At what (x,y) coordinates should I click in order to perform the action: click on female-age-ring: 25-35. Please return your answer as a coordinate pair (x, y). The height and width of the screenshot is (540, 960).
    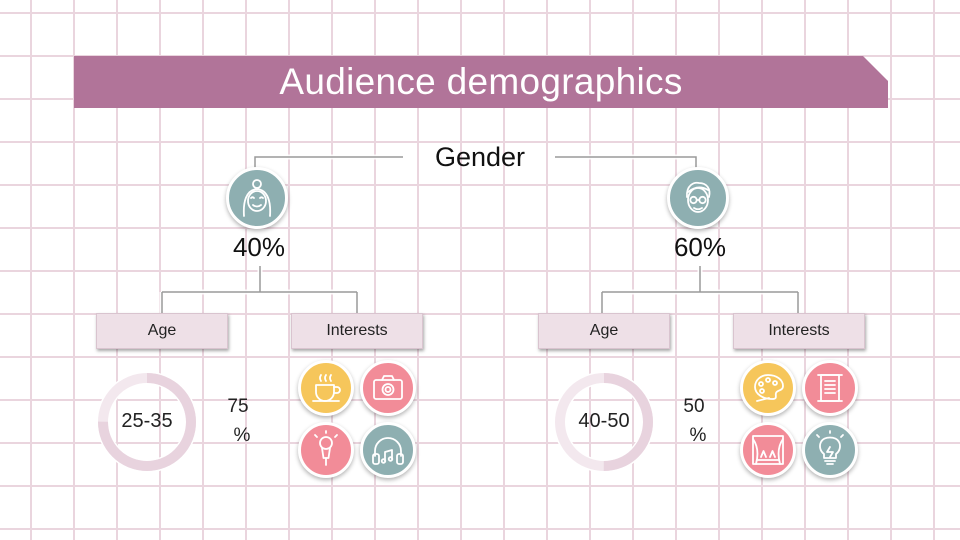
    Looking at the image, I should click on (147, 422).